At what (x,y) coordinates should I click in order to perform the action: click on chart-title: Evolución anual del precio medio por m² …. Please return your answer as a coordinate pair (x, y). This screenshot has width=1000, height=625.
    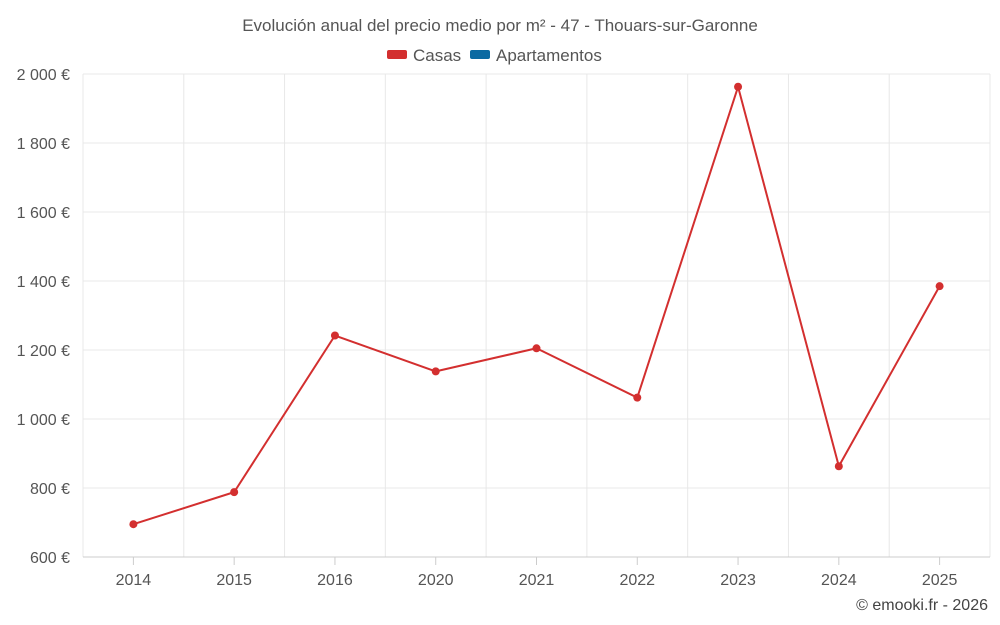
    Looking at the image, I should click on (500, 25).